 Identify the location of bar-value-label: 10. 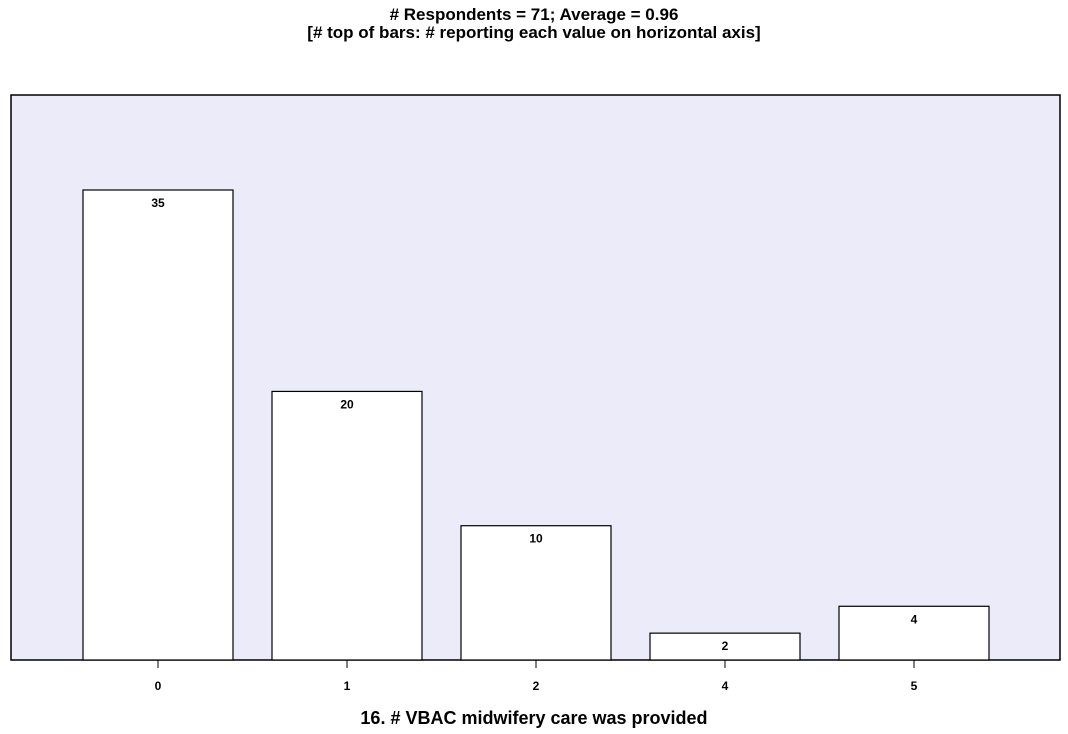
(536, 539).